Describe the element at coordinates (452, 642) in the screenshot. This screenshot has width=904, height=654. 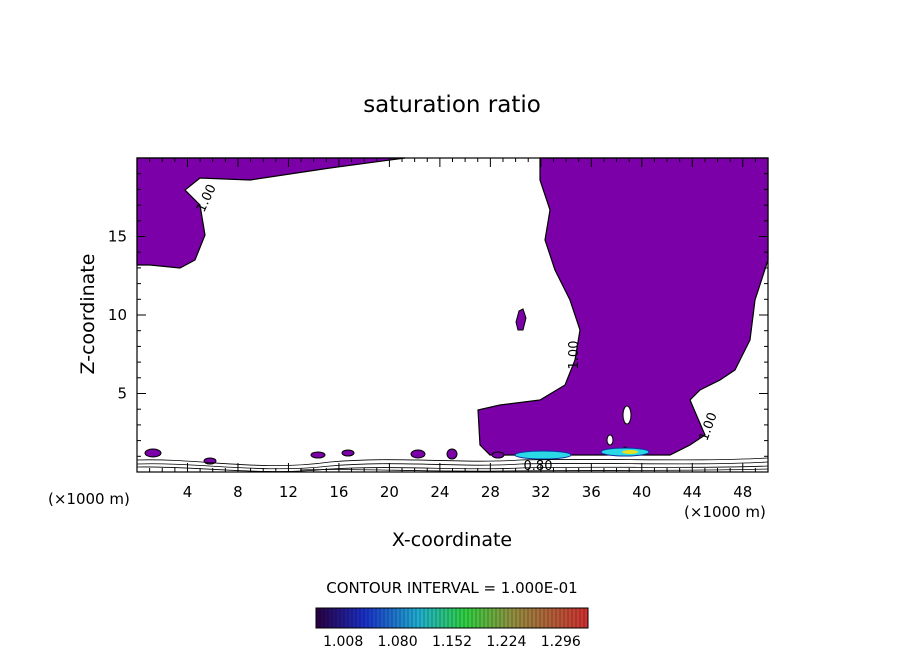
I see `colorbar-tick-label: 1.152` at that location.